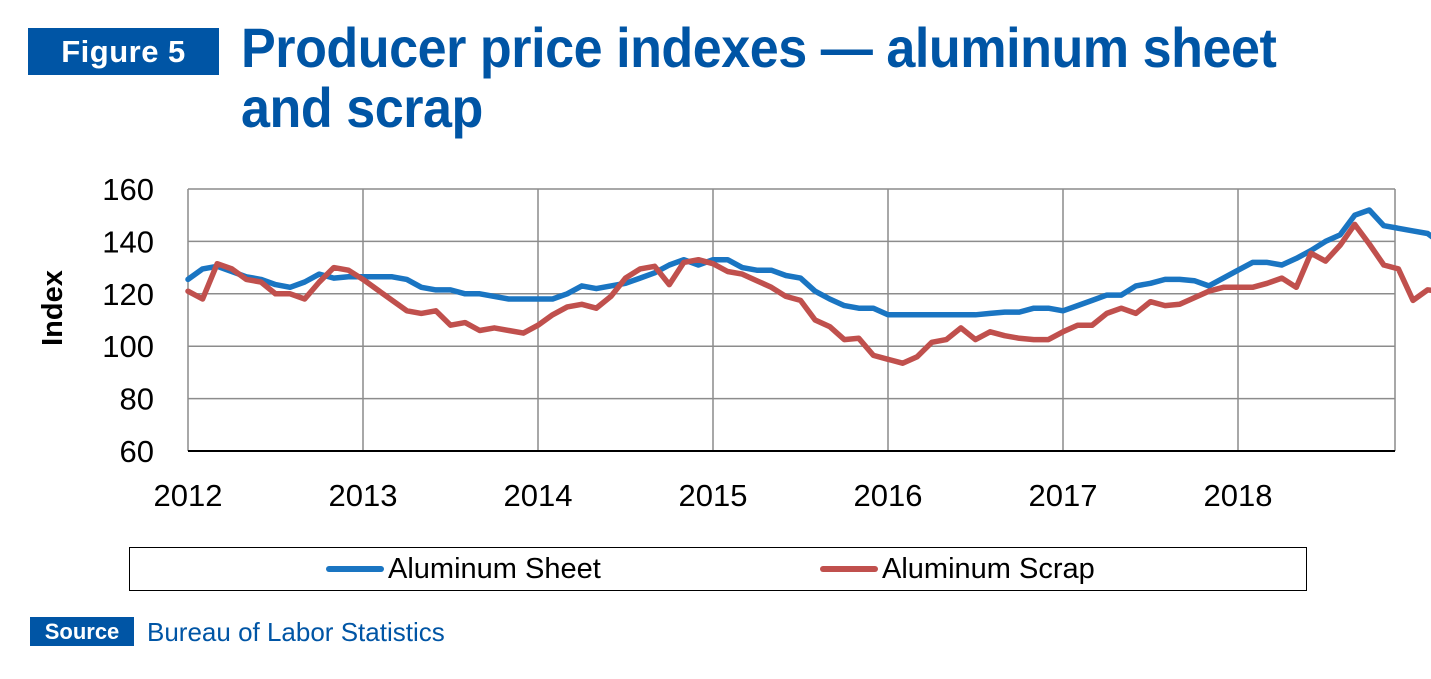 This screenshot has height=679, width=1431. What do you see at coordinates (808, 262) in the screenshot?
I see `series-line-aluminum-sheet` at bounding box center [808, 262].